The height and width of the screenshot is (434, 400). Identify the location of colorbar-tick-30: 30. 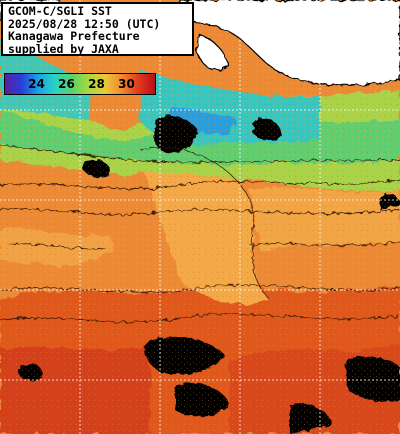
(126, 84).